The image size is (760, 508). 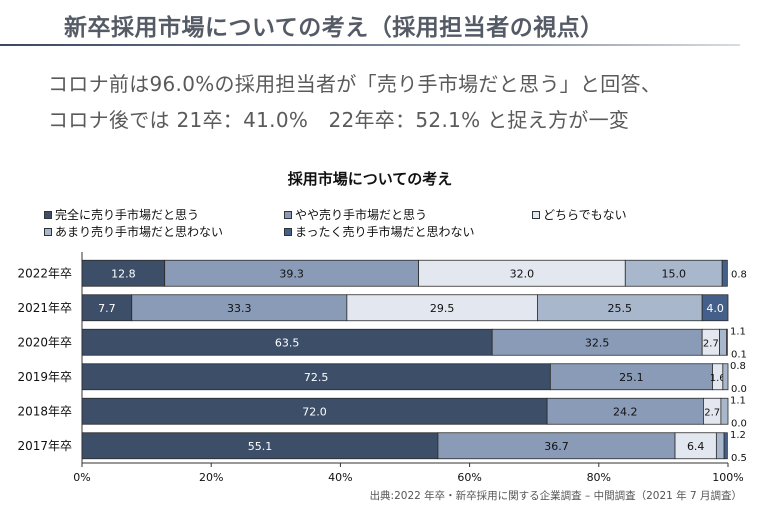 What do you see at coordinates (727, 477) in the screenshot?
I see `x-tick-label: 100%` at bounding box center [727, 477].